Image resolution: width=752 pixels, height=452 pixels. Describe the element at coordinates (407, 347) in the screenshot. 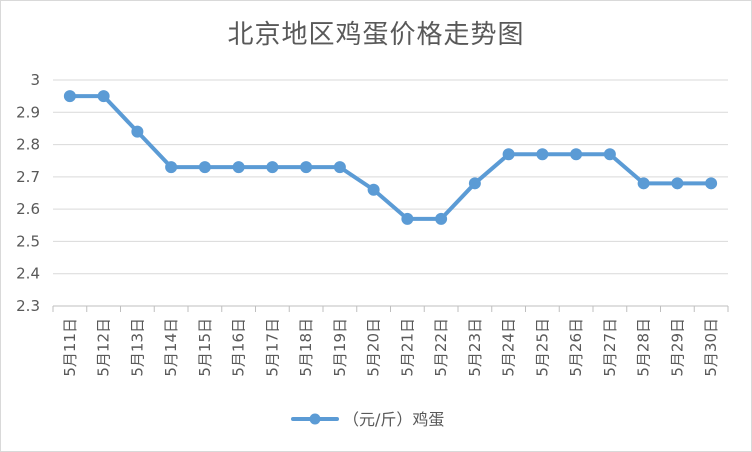

I see `x-tick-label: 5月21日` at that location.